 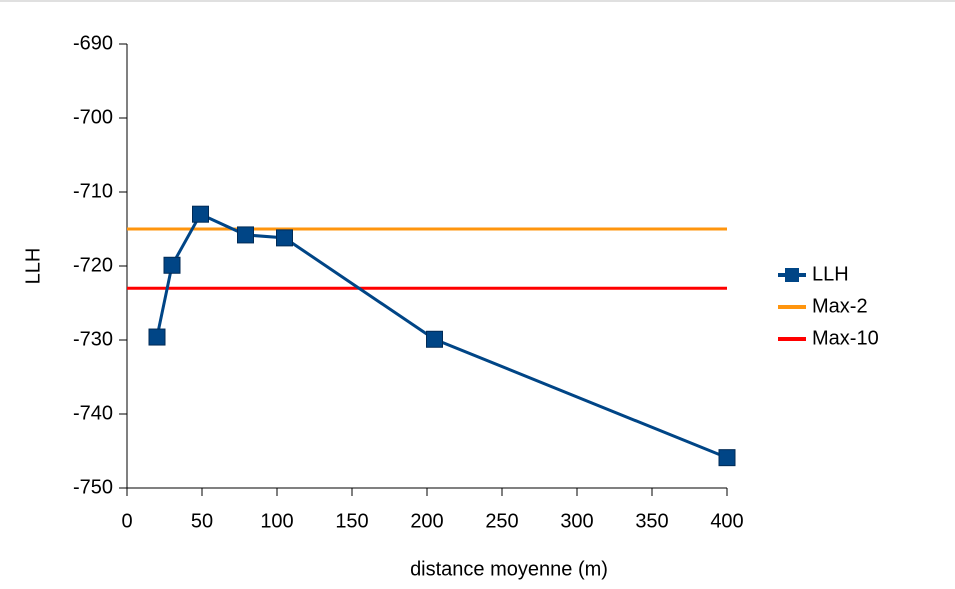 I want to click on y-axis-label: LLH, so click(x=33, y=266).